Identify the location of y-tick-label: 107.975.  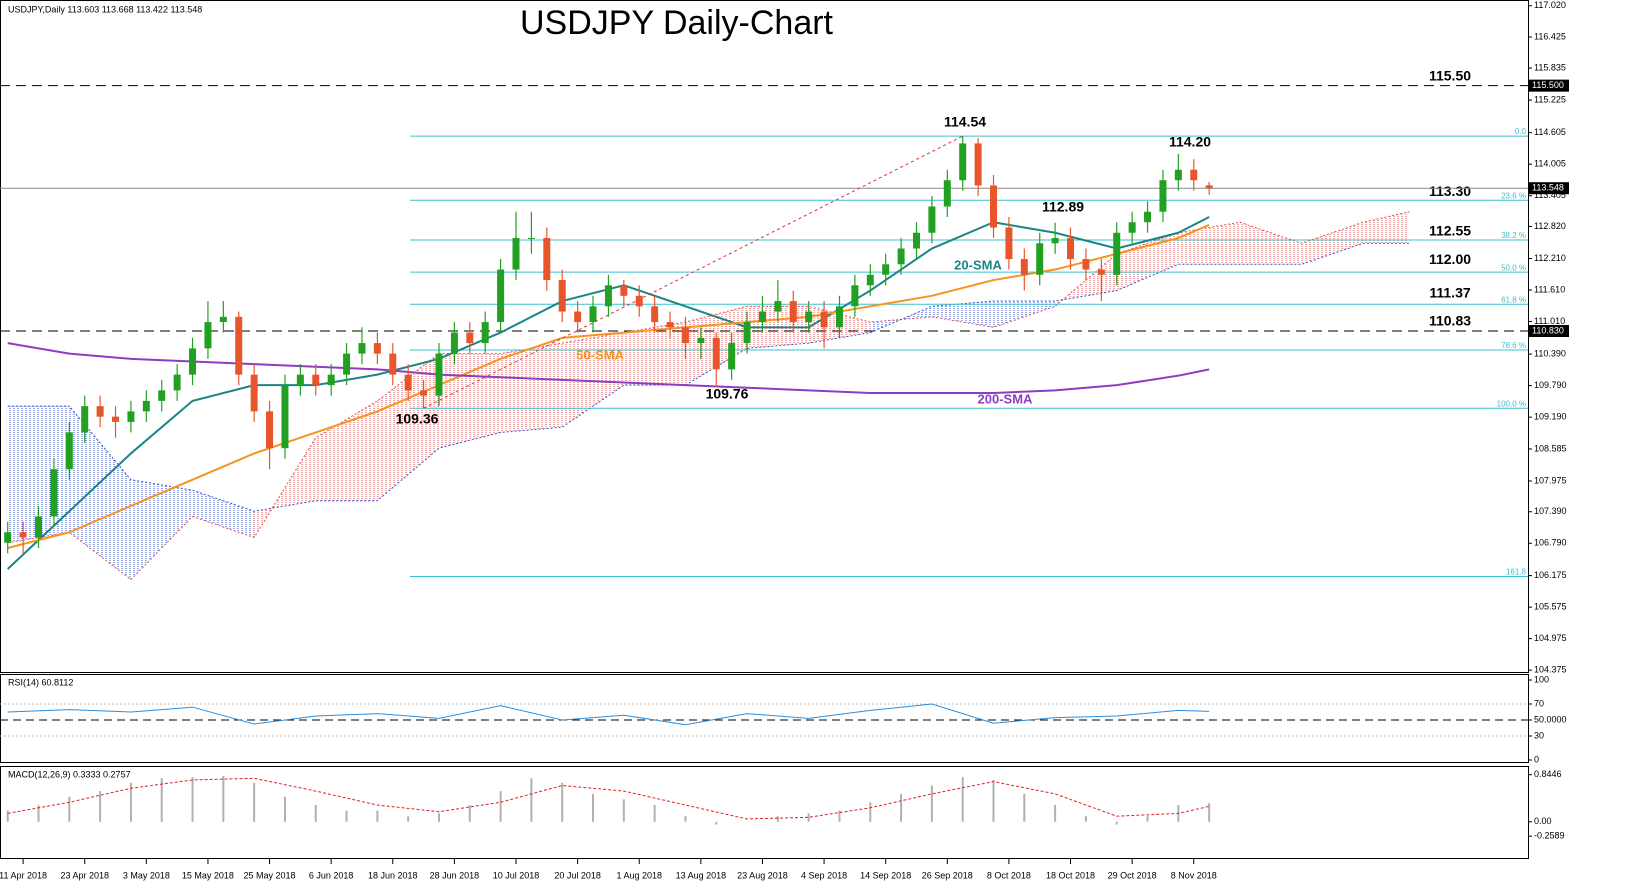
(1550, 480).